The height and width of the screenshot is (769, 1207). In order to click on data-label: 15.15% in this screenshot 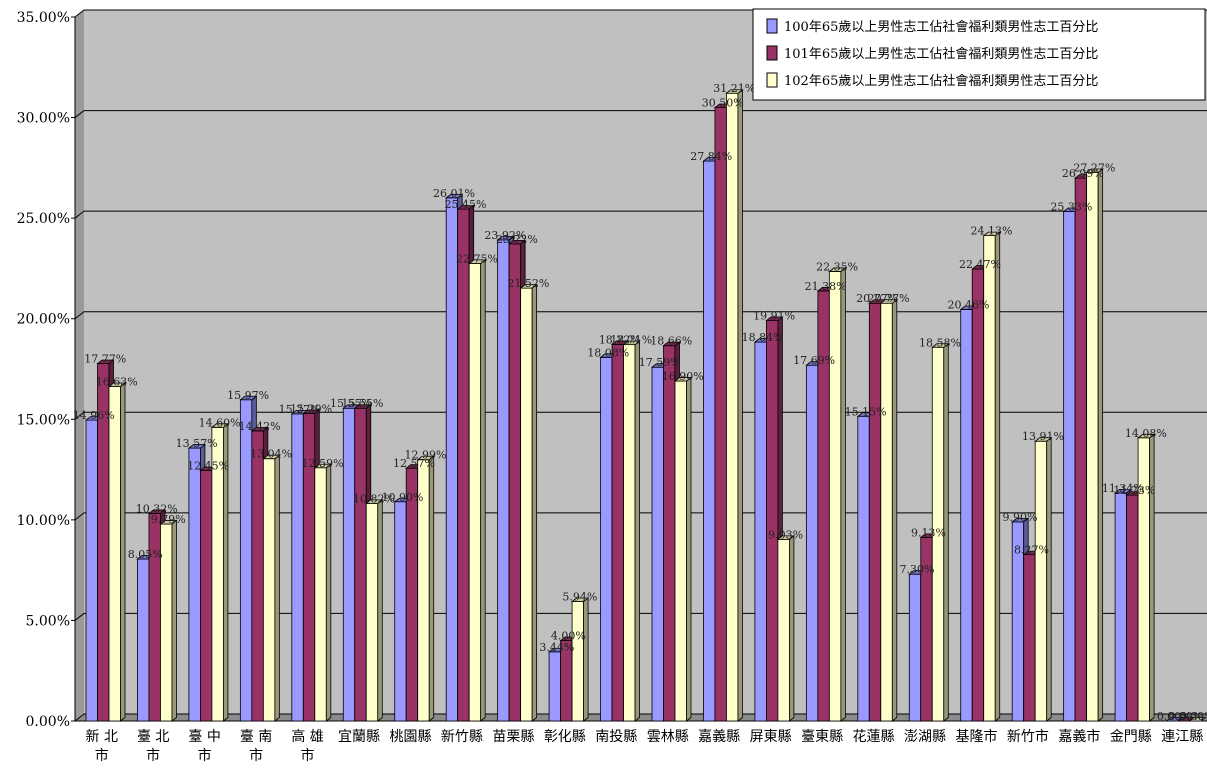, I will do `click(866, 411)`.